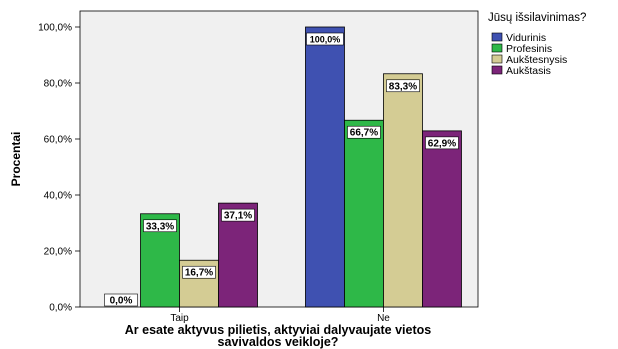  I want to click on y-tick-label: 100,0%, so click(55, 28).